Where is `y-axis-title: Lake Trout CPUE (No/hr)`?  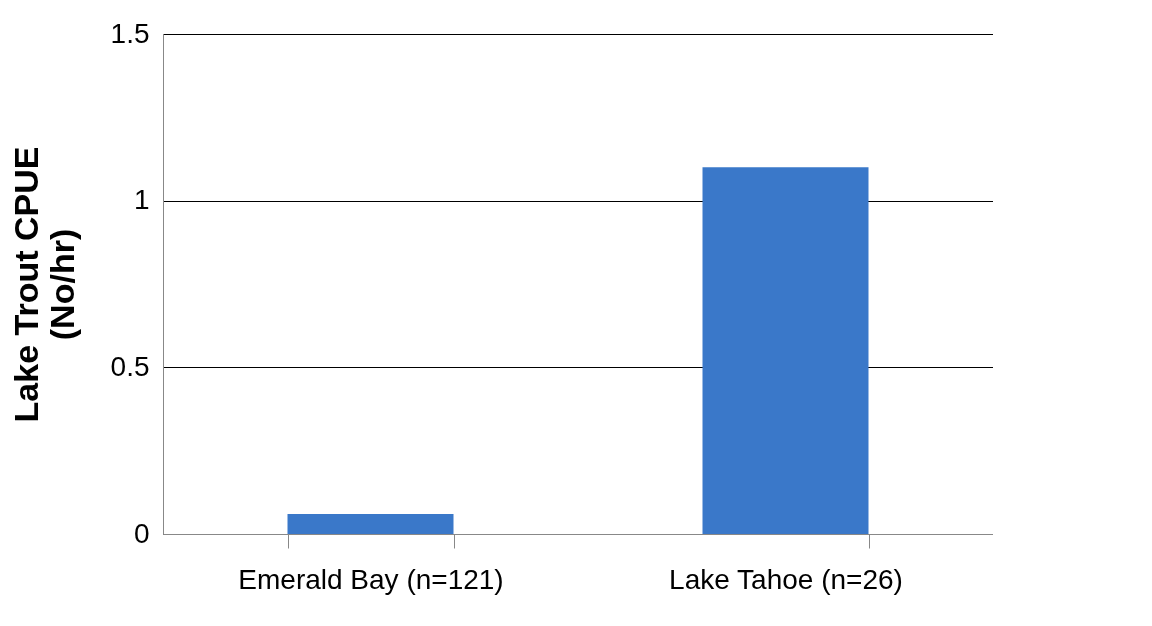 y-axis-title: Lake Trout CPUE (No/hr) is located at coordinates (43, 284).